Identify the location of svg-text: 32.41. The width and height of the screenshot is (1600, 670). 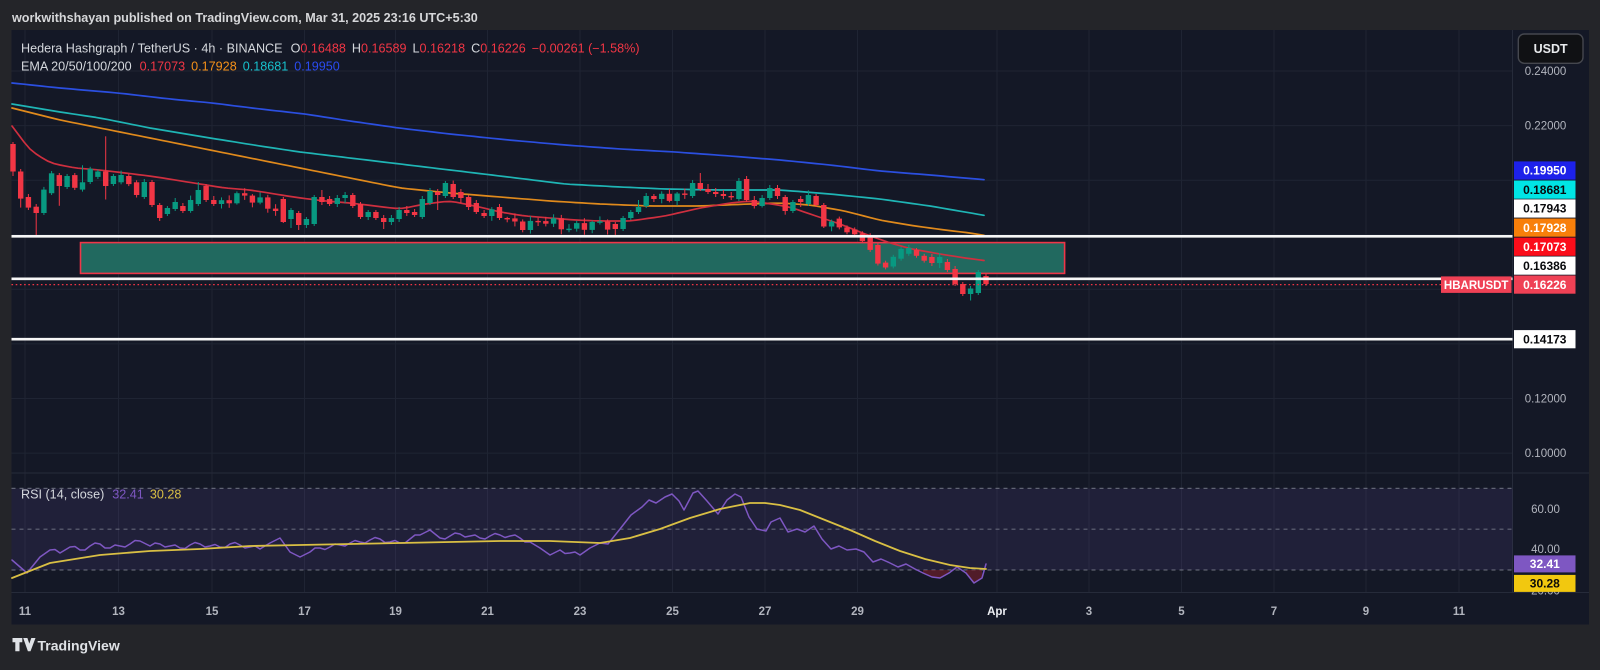
(1545, 564).